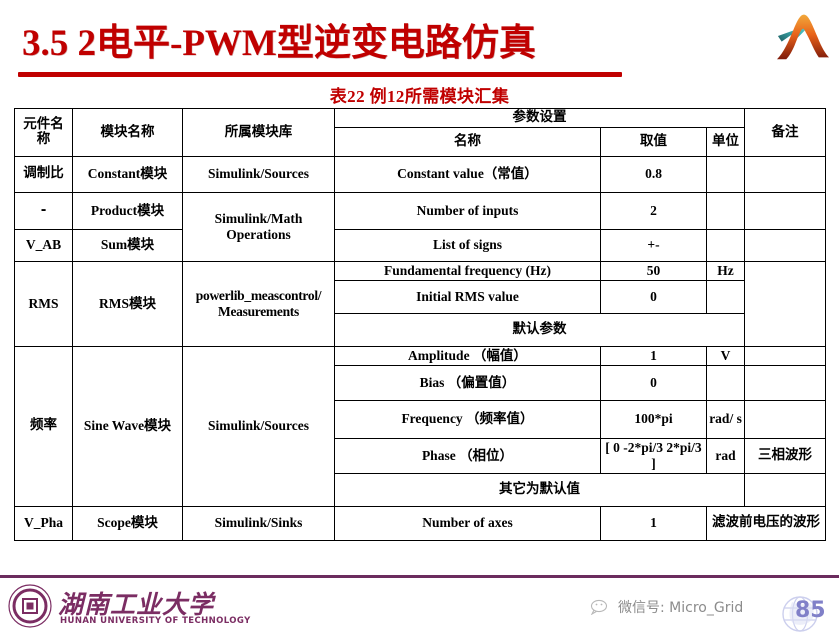 Image resolution: width=839 pixels, height=637 pixels. I want to click on cell-component: V_Pha, so click(43, 523).